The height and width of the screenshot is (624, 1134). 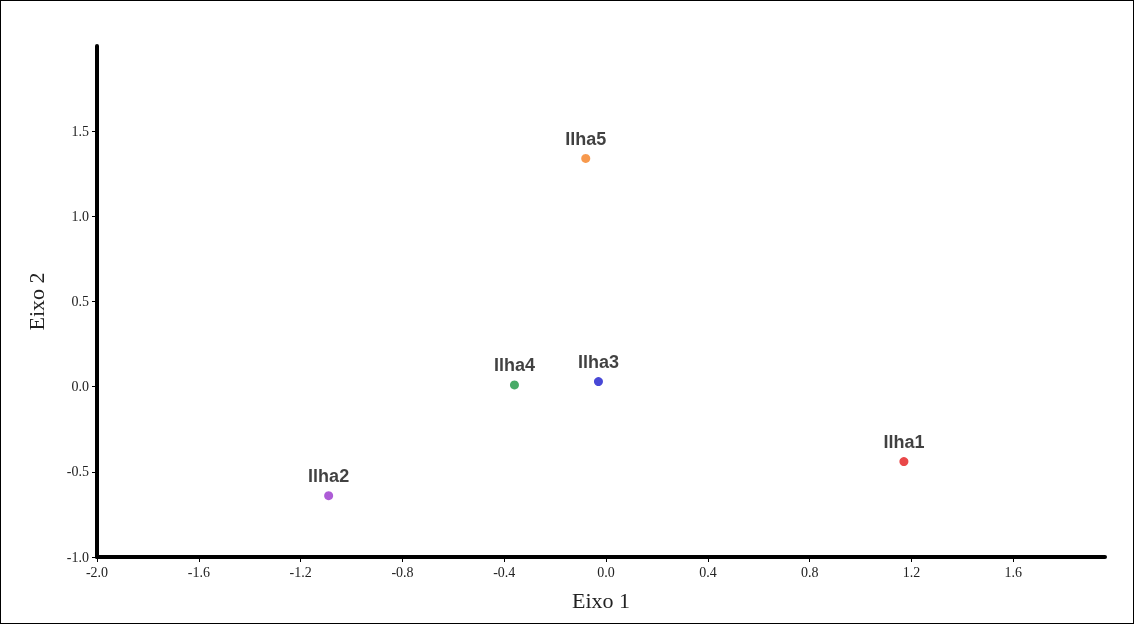 What do you see at coordinates (1013, 572) in the screenshot?
I see `x-tick-label: 1.6` at bounding box center [1013, 572].